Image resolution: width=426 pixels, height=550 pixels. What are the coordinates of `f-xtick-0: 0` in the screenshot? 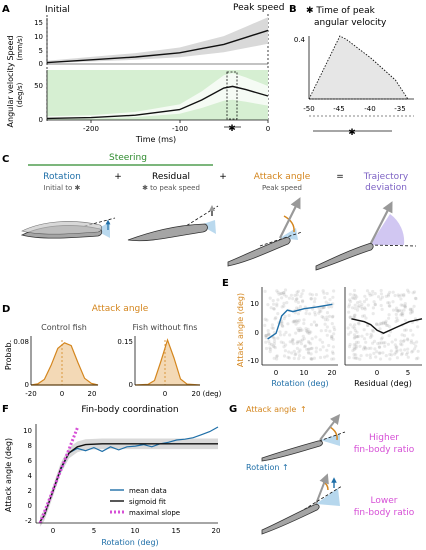 It's located at (53, 531).